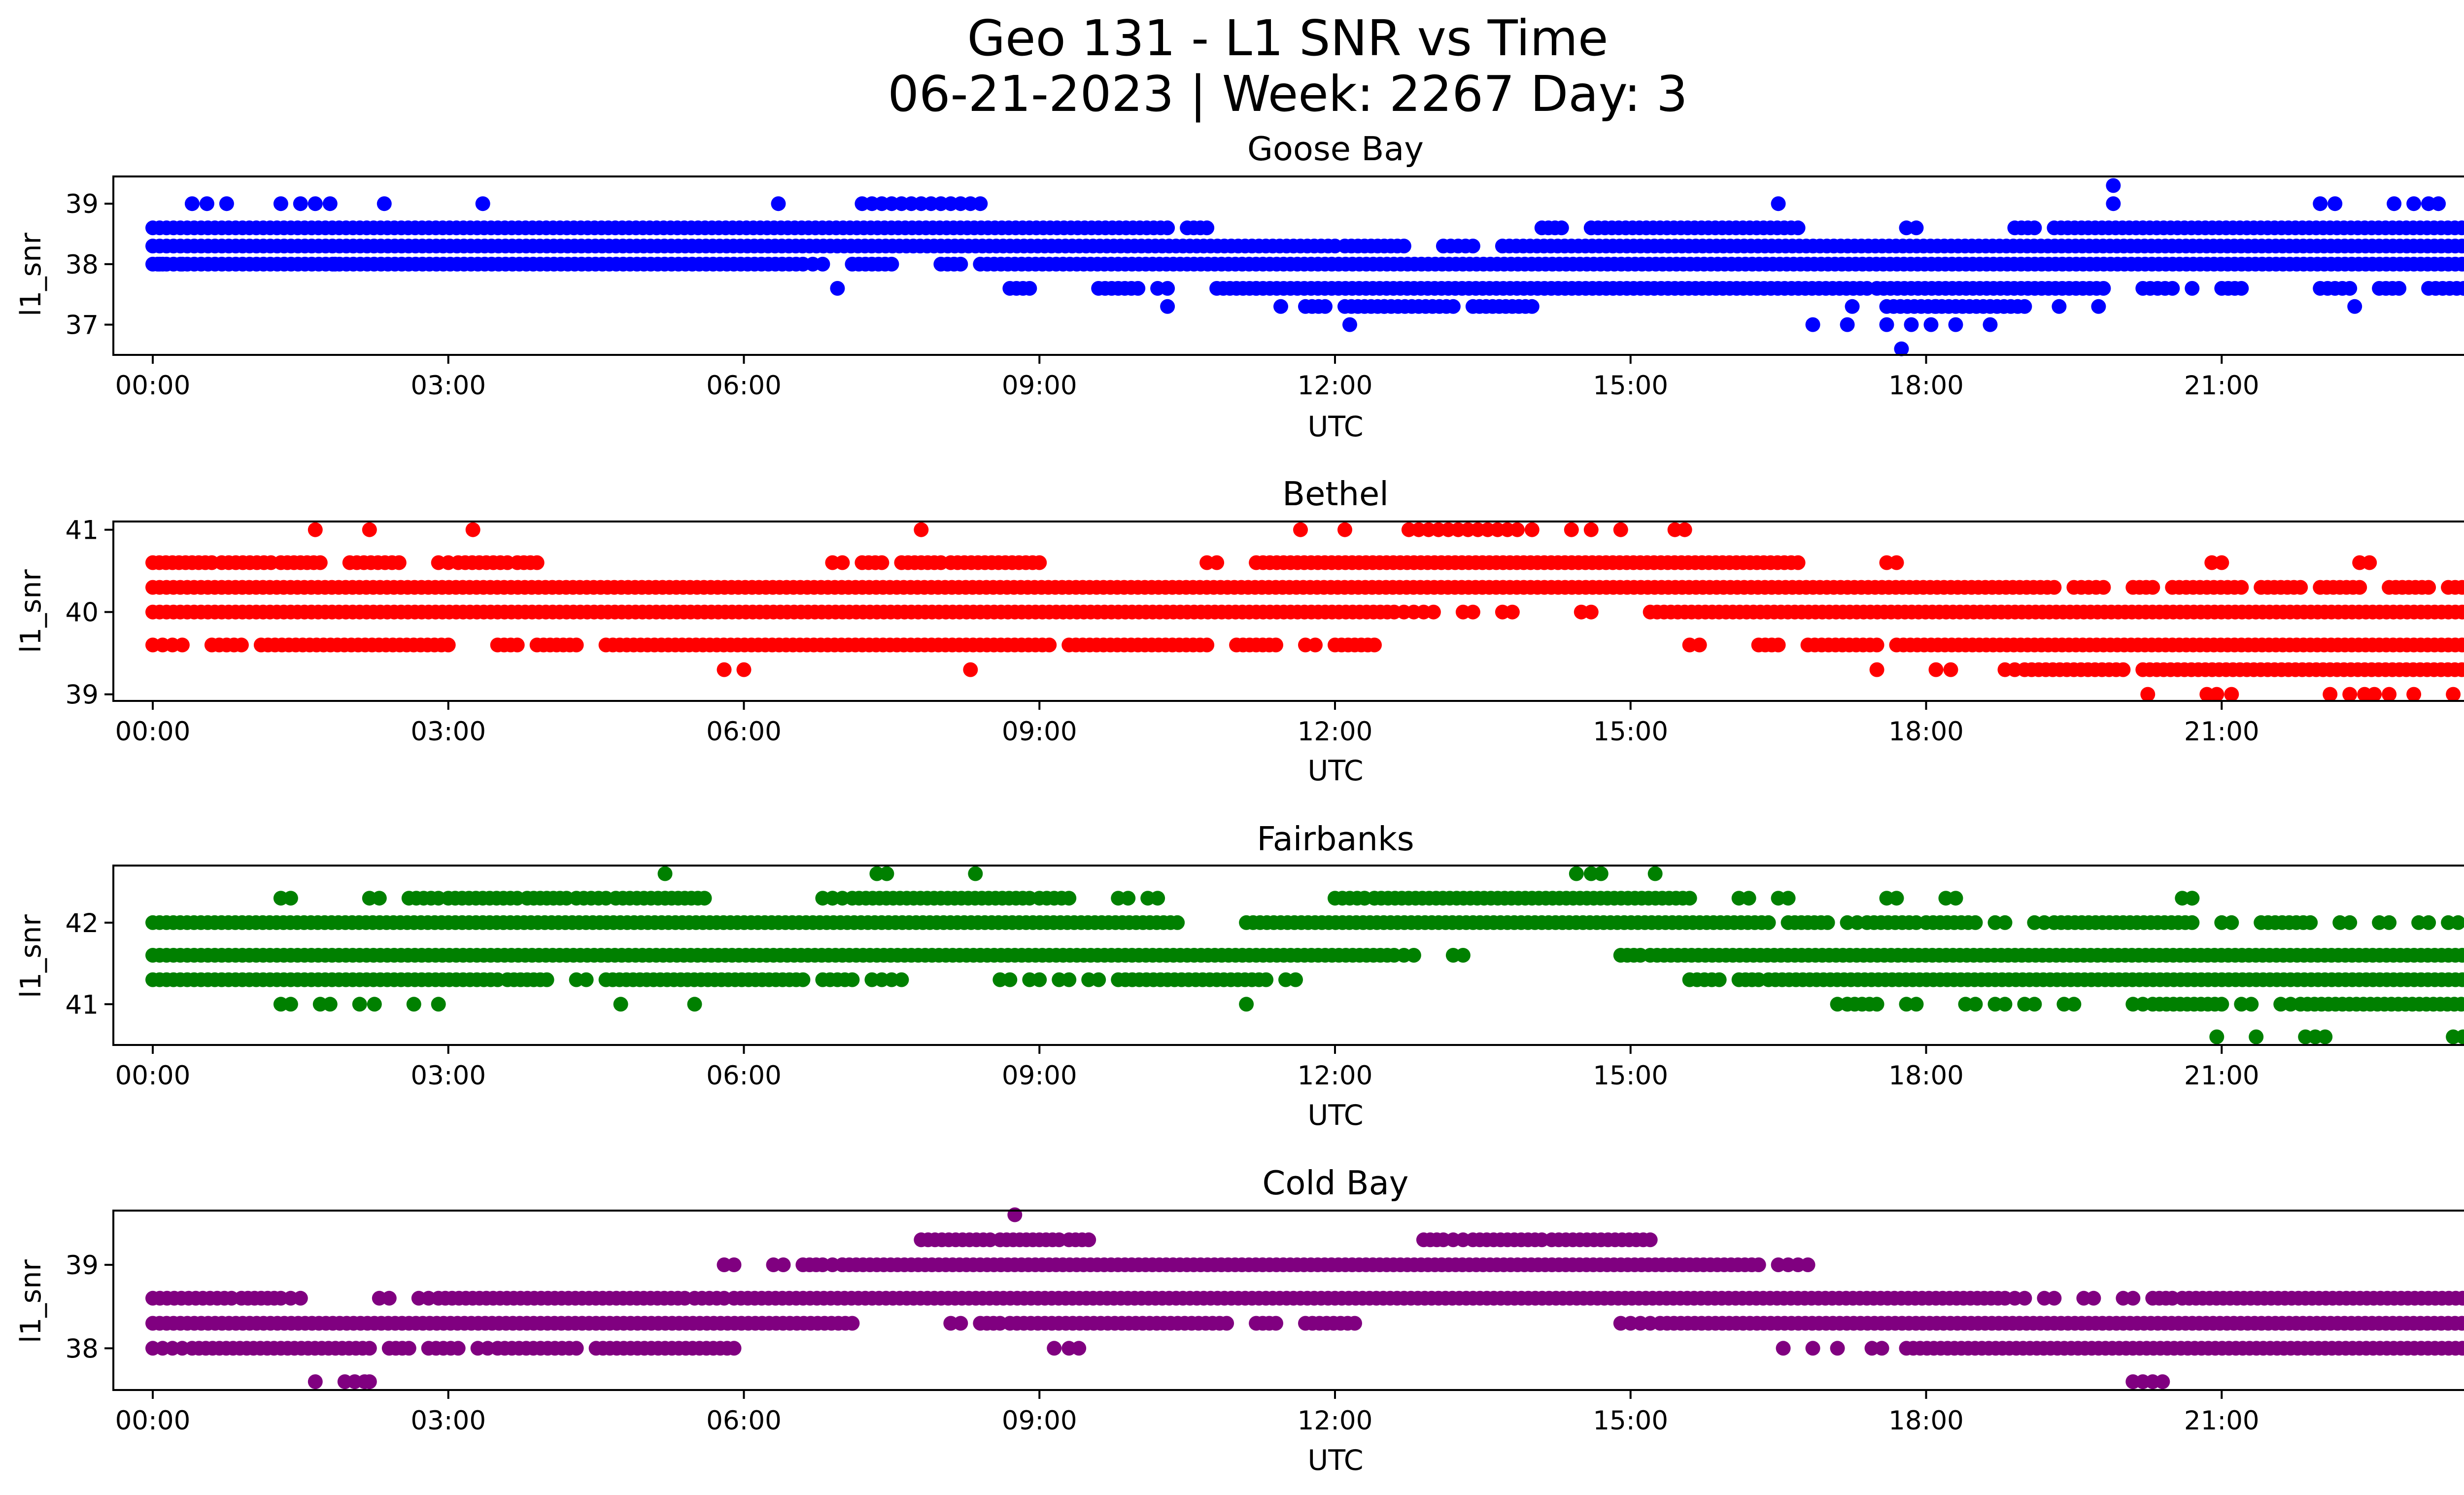  Describe the element at coordinates (2221, 386) in the screenshot. I see `x-tick-label: 21:00` at that location.